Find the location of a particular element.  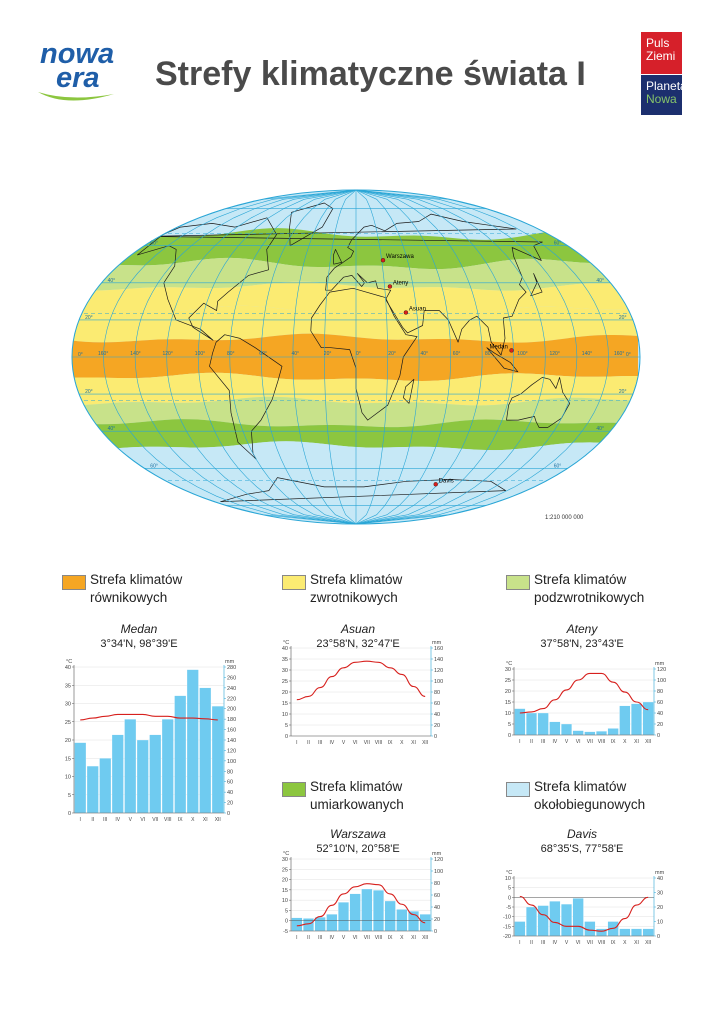

continent-eurasia is located at coordinates (345, 284).